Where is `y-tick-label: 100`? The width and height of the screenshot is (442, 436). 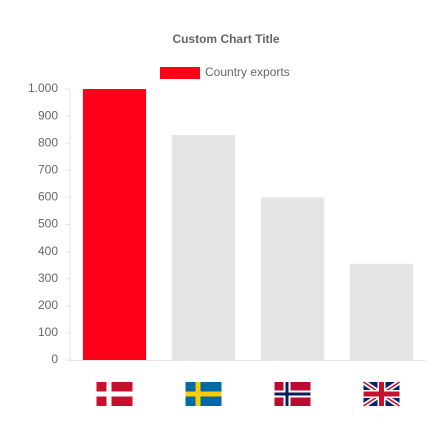
y-tick-label: 100 is located at coordinates (48, 332).